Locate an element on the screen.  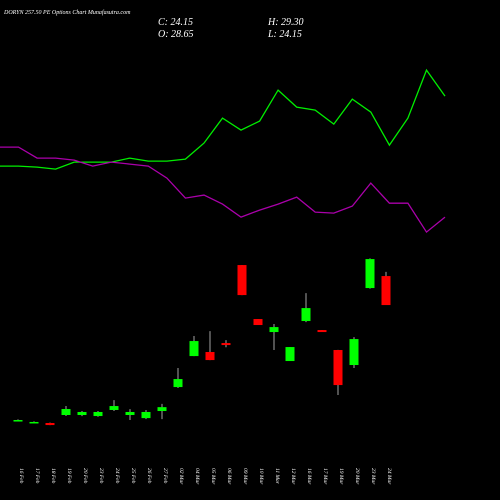
high-label: H: 29.30 is located at coordinates (285, 22).